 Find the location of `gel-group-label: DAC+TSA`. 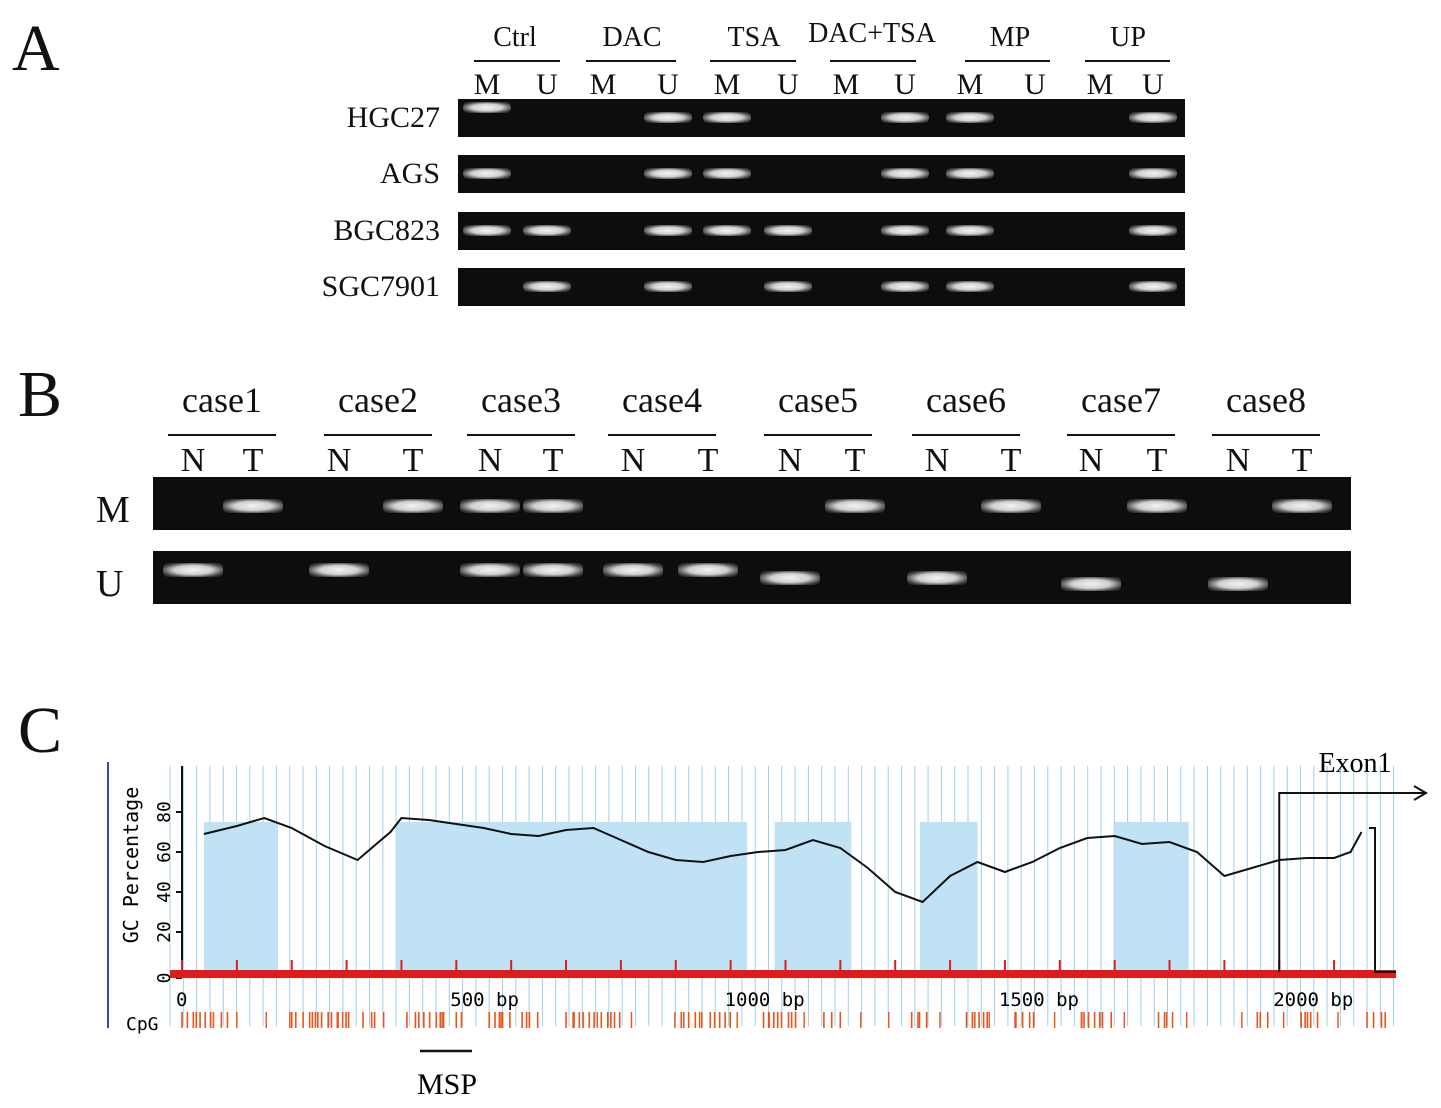

gel-group-label: DAC+TSA is located at coordinates (872, 33).